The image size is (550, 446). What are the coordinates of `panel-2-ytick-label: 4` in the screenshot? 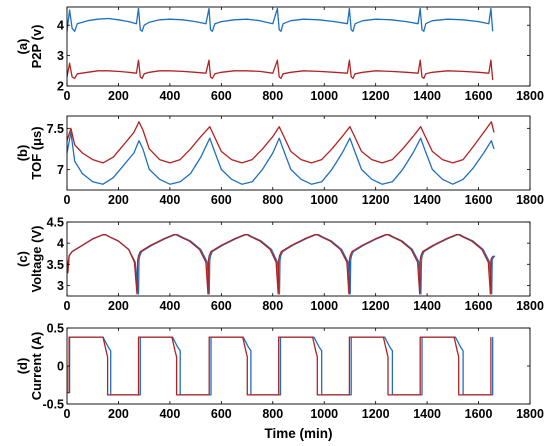 It's located at (60, 244).